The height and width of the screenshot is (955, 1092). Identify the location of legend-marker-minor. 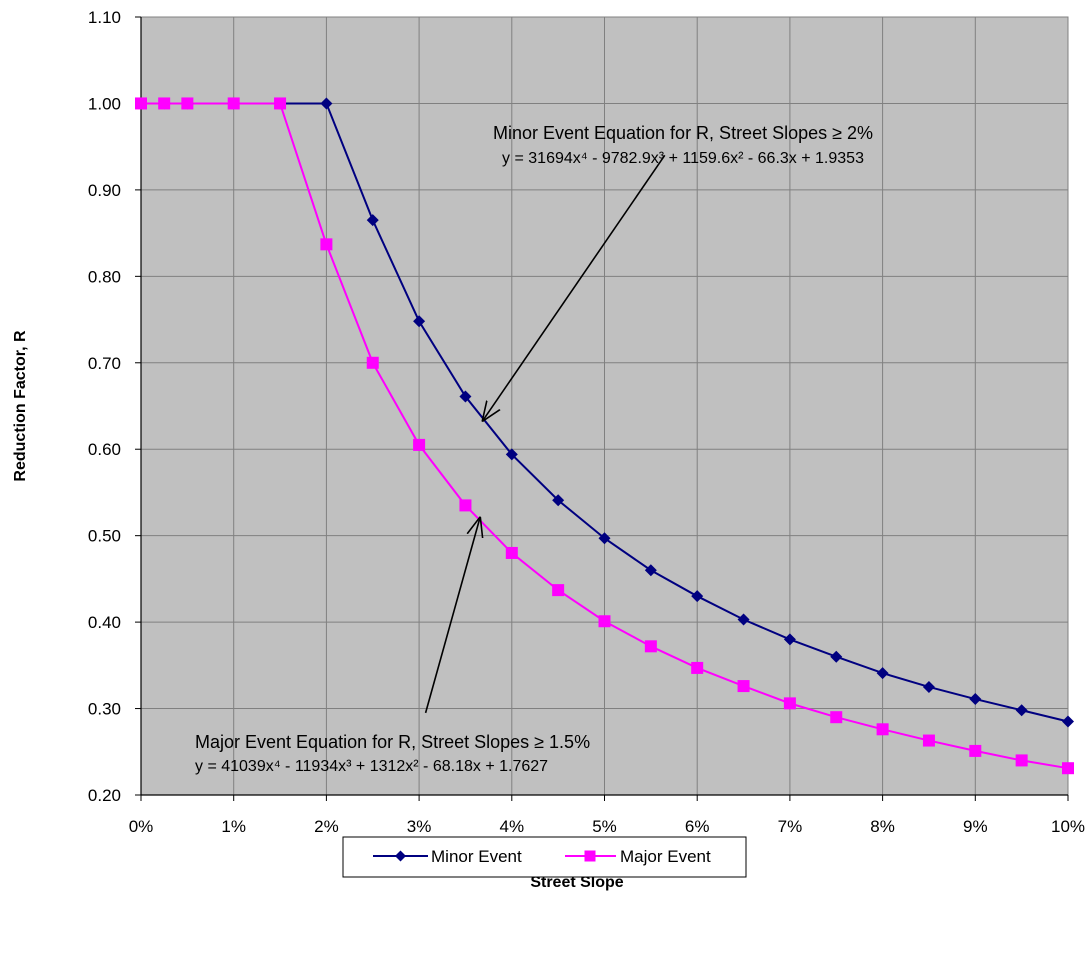
(400, 856).